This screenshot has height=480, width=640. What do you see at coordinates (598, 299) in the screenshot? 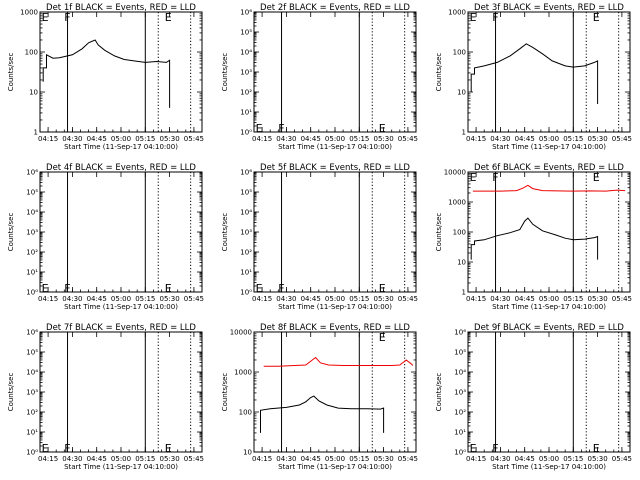
I see `chart-panel-6-x-tick-label: 05:30` at bounding box center [598, 299].